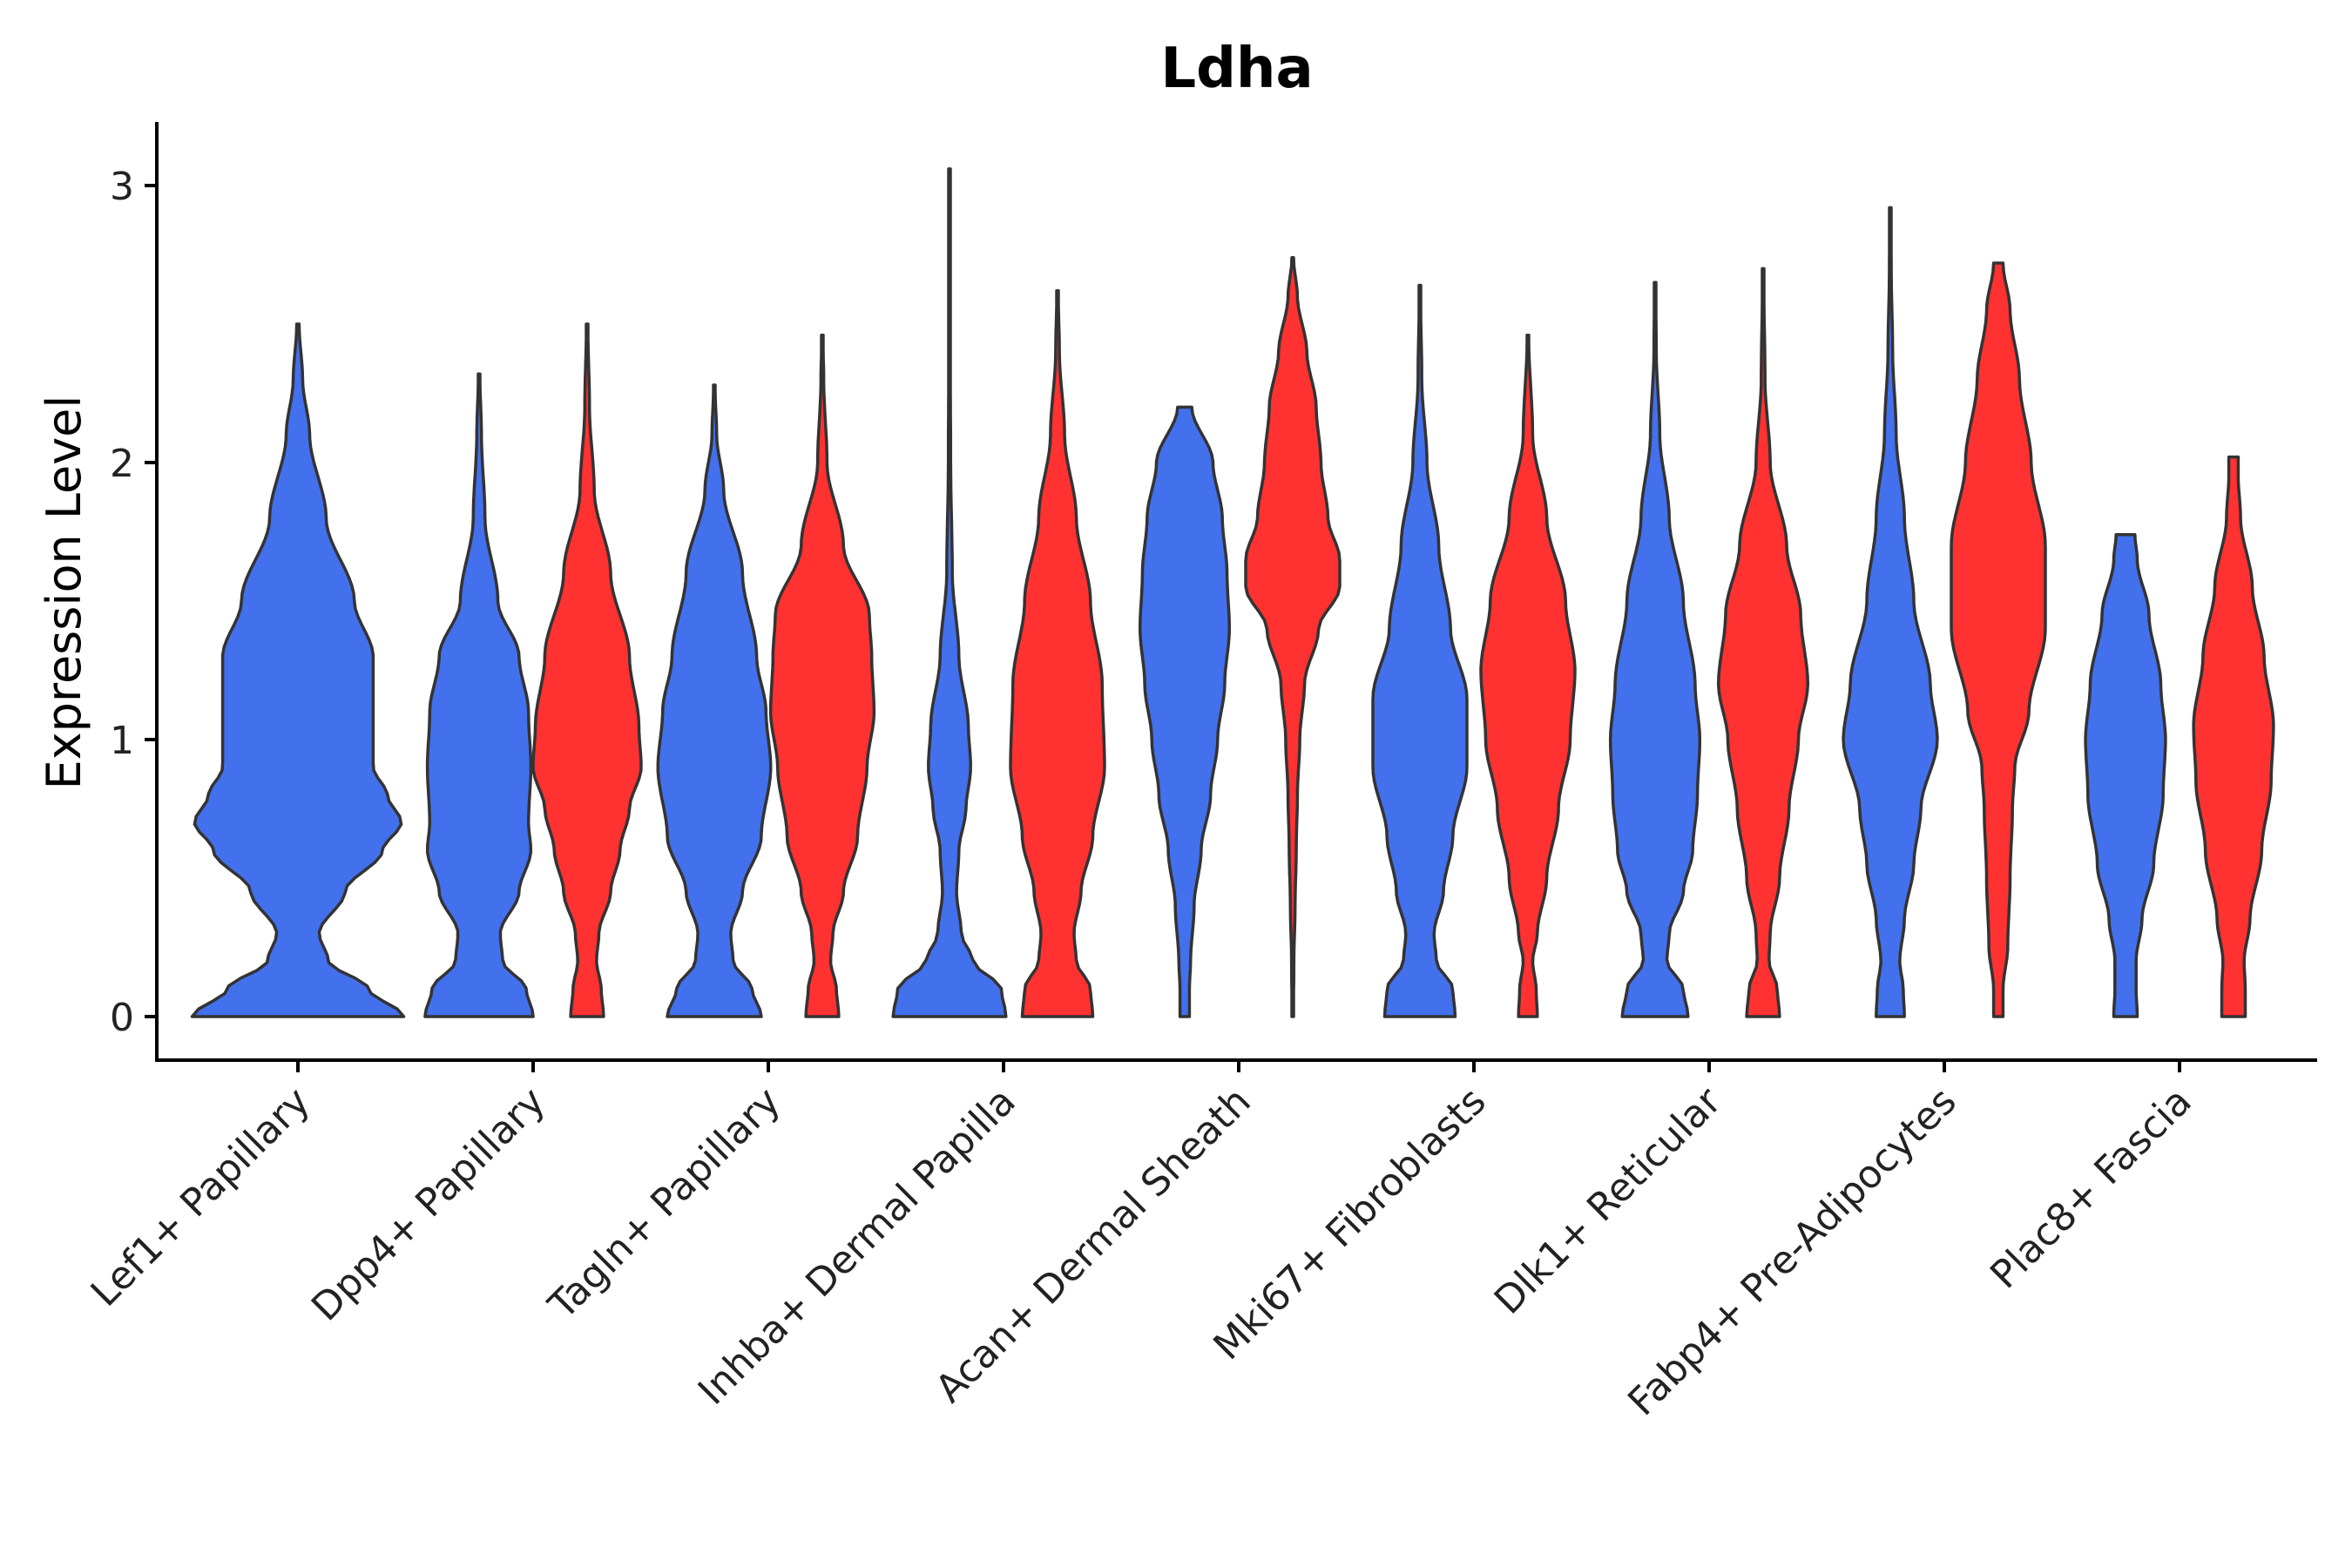 Image resolution: width=2352 pixels, height=1568 pixels. Describe the element at coordinates (1608, 1201) in the screenshot. I see `x-tick-label: Dlk1+ Reticular` at that location.